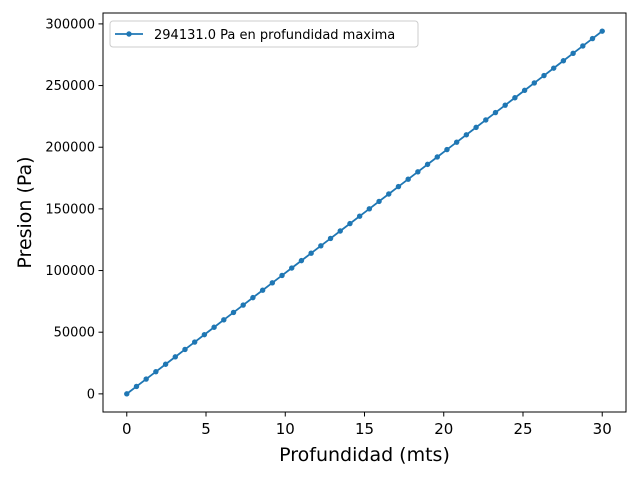 This screenshot has height=480, width=640. What do you see at coordinates (74, 333) in the screenshot?
I see `y-tick-label: 50000` at bounding box center [74, 333].